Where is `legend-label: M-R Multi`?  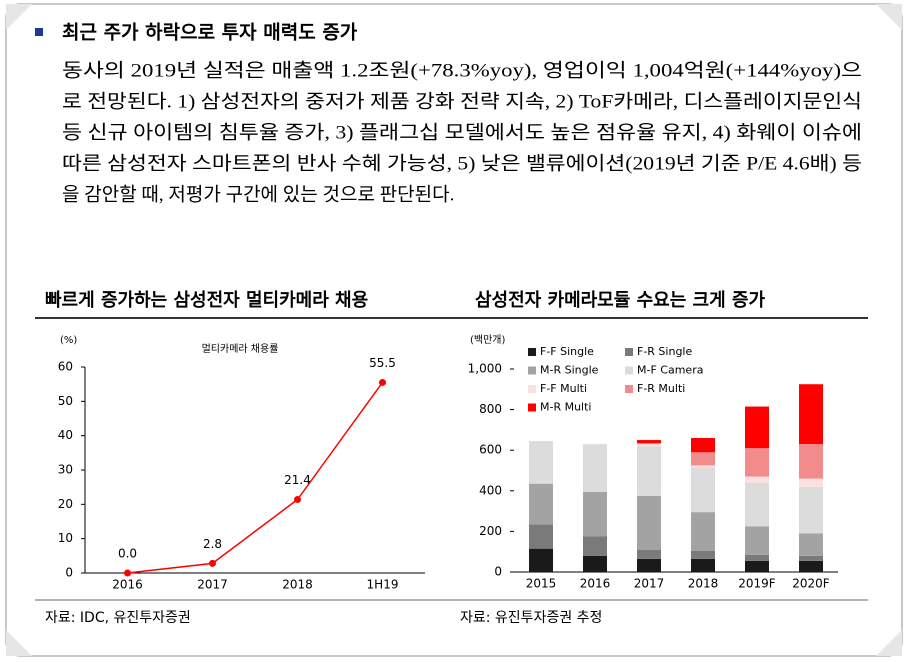
legend-label: M-R Multi is located at coordinates (566, 407).